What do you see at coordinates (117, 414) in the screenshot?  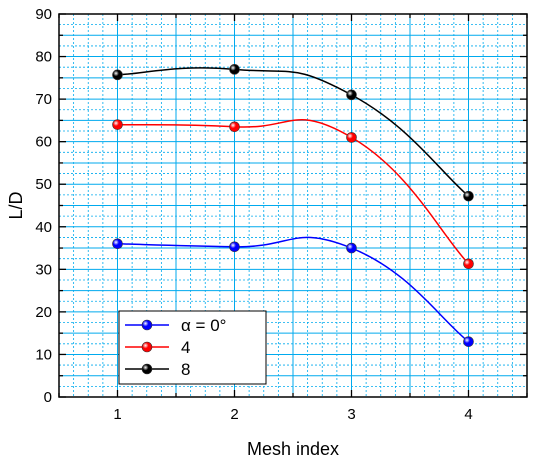 I see `x-tick-label: 1` at bounding box center [117, 414].